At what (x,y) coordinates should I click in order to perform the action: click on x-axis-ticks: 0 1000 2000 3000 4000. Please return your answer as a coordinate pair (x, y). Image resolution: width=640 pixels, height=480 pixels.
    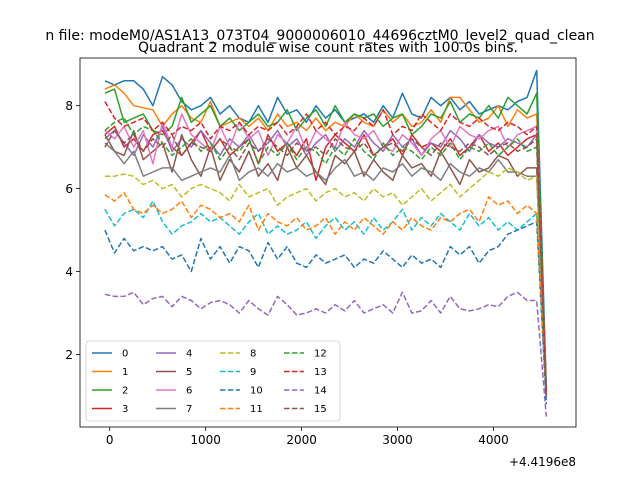
    Looking at the image, I should click on (307, 437).